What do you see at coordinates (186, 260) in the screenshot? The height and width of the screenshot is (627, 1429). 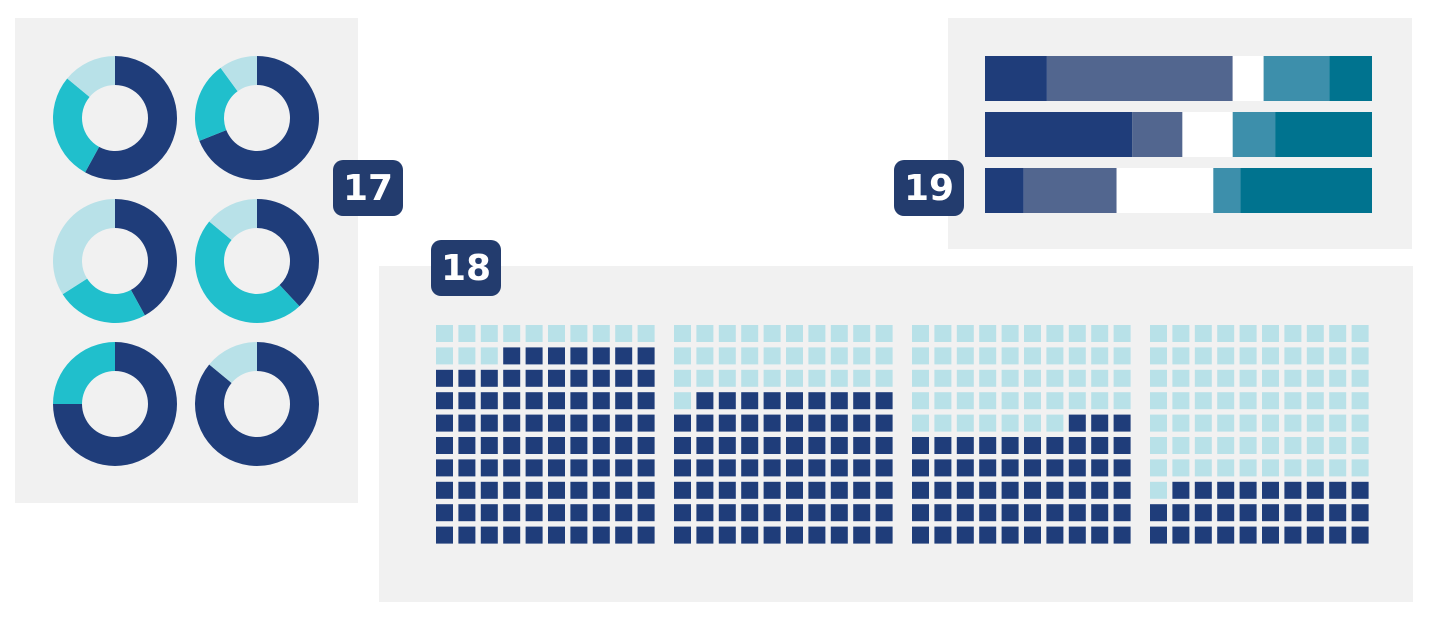 I see `donut-chart-group` at bounding box center [186, 260].